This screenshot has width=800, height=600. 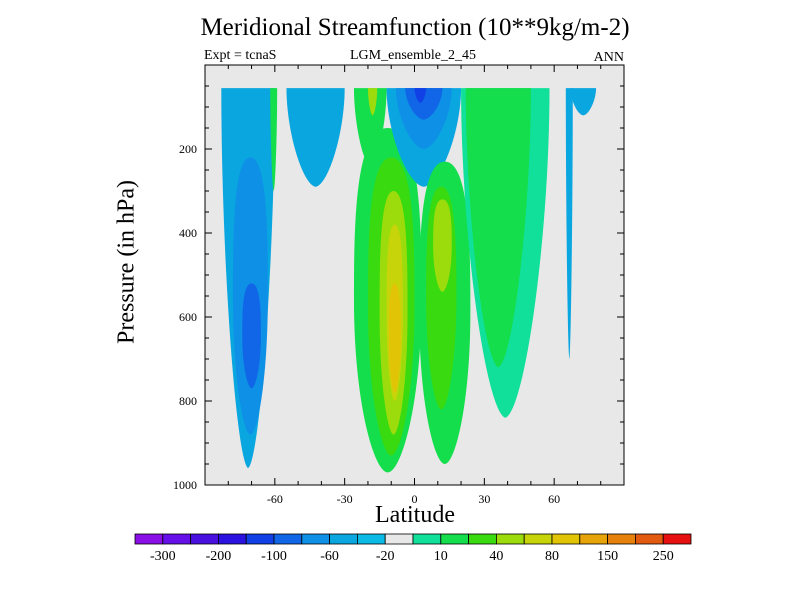 What do you see at coordinates (608, 57) in the screenshot?
I see `season-label: ANN` at bounding box center [608, 57].